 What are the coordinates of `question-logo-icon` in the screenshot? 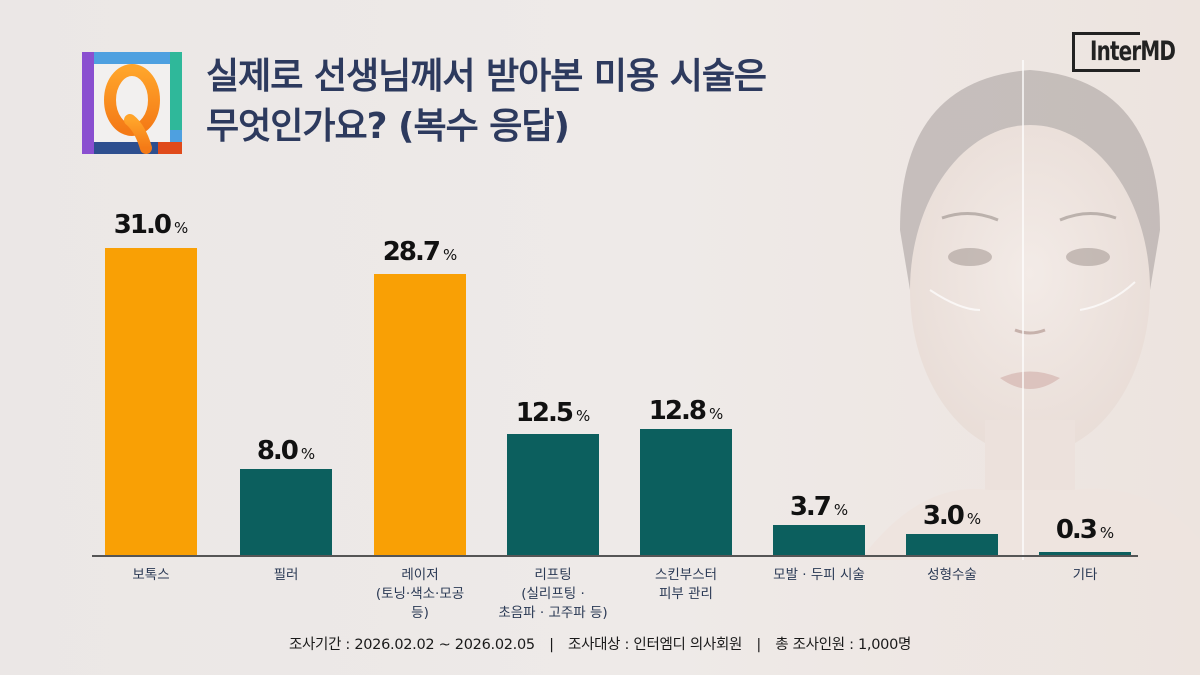 It's located at (132, 103).